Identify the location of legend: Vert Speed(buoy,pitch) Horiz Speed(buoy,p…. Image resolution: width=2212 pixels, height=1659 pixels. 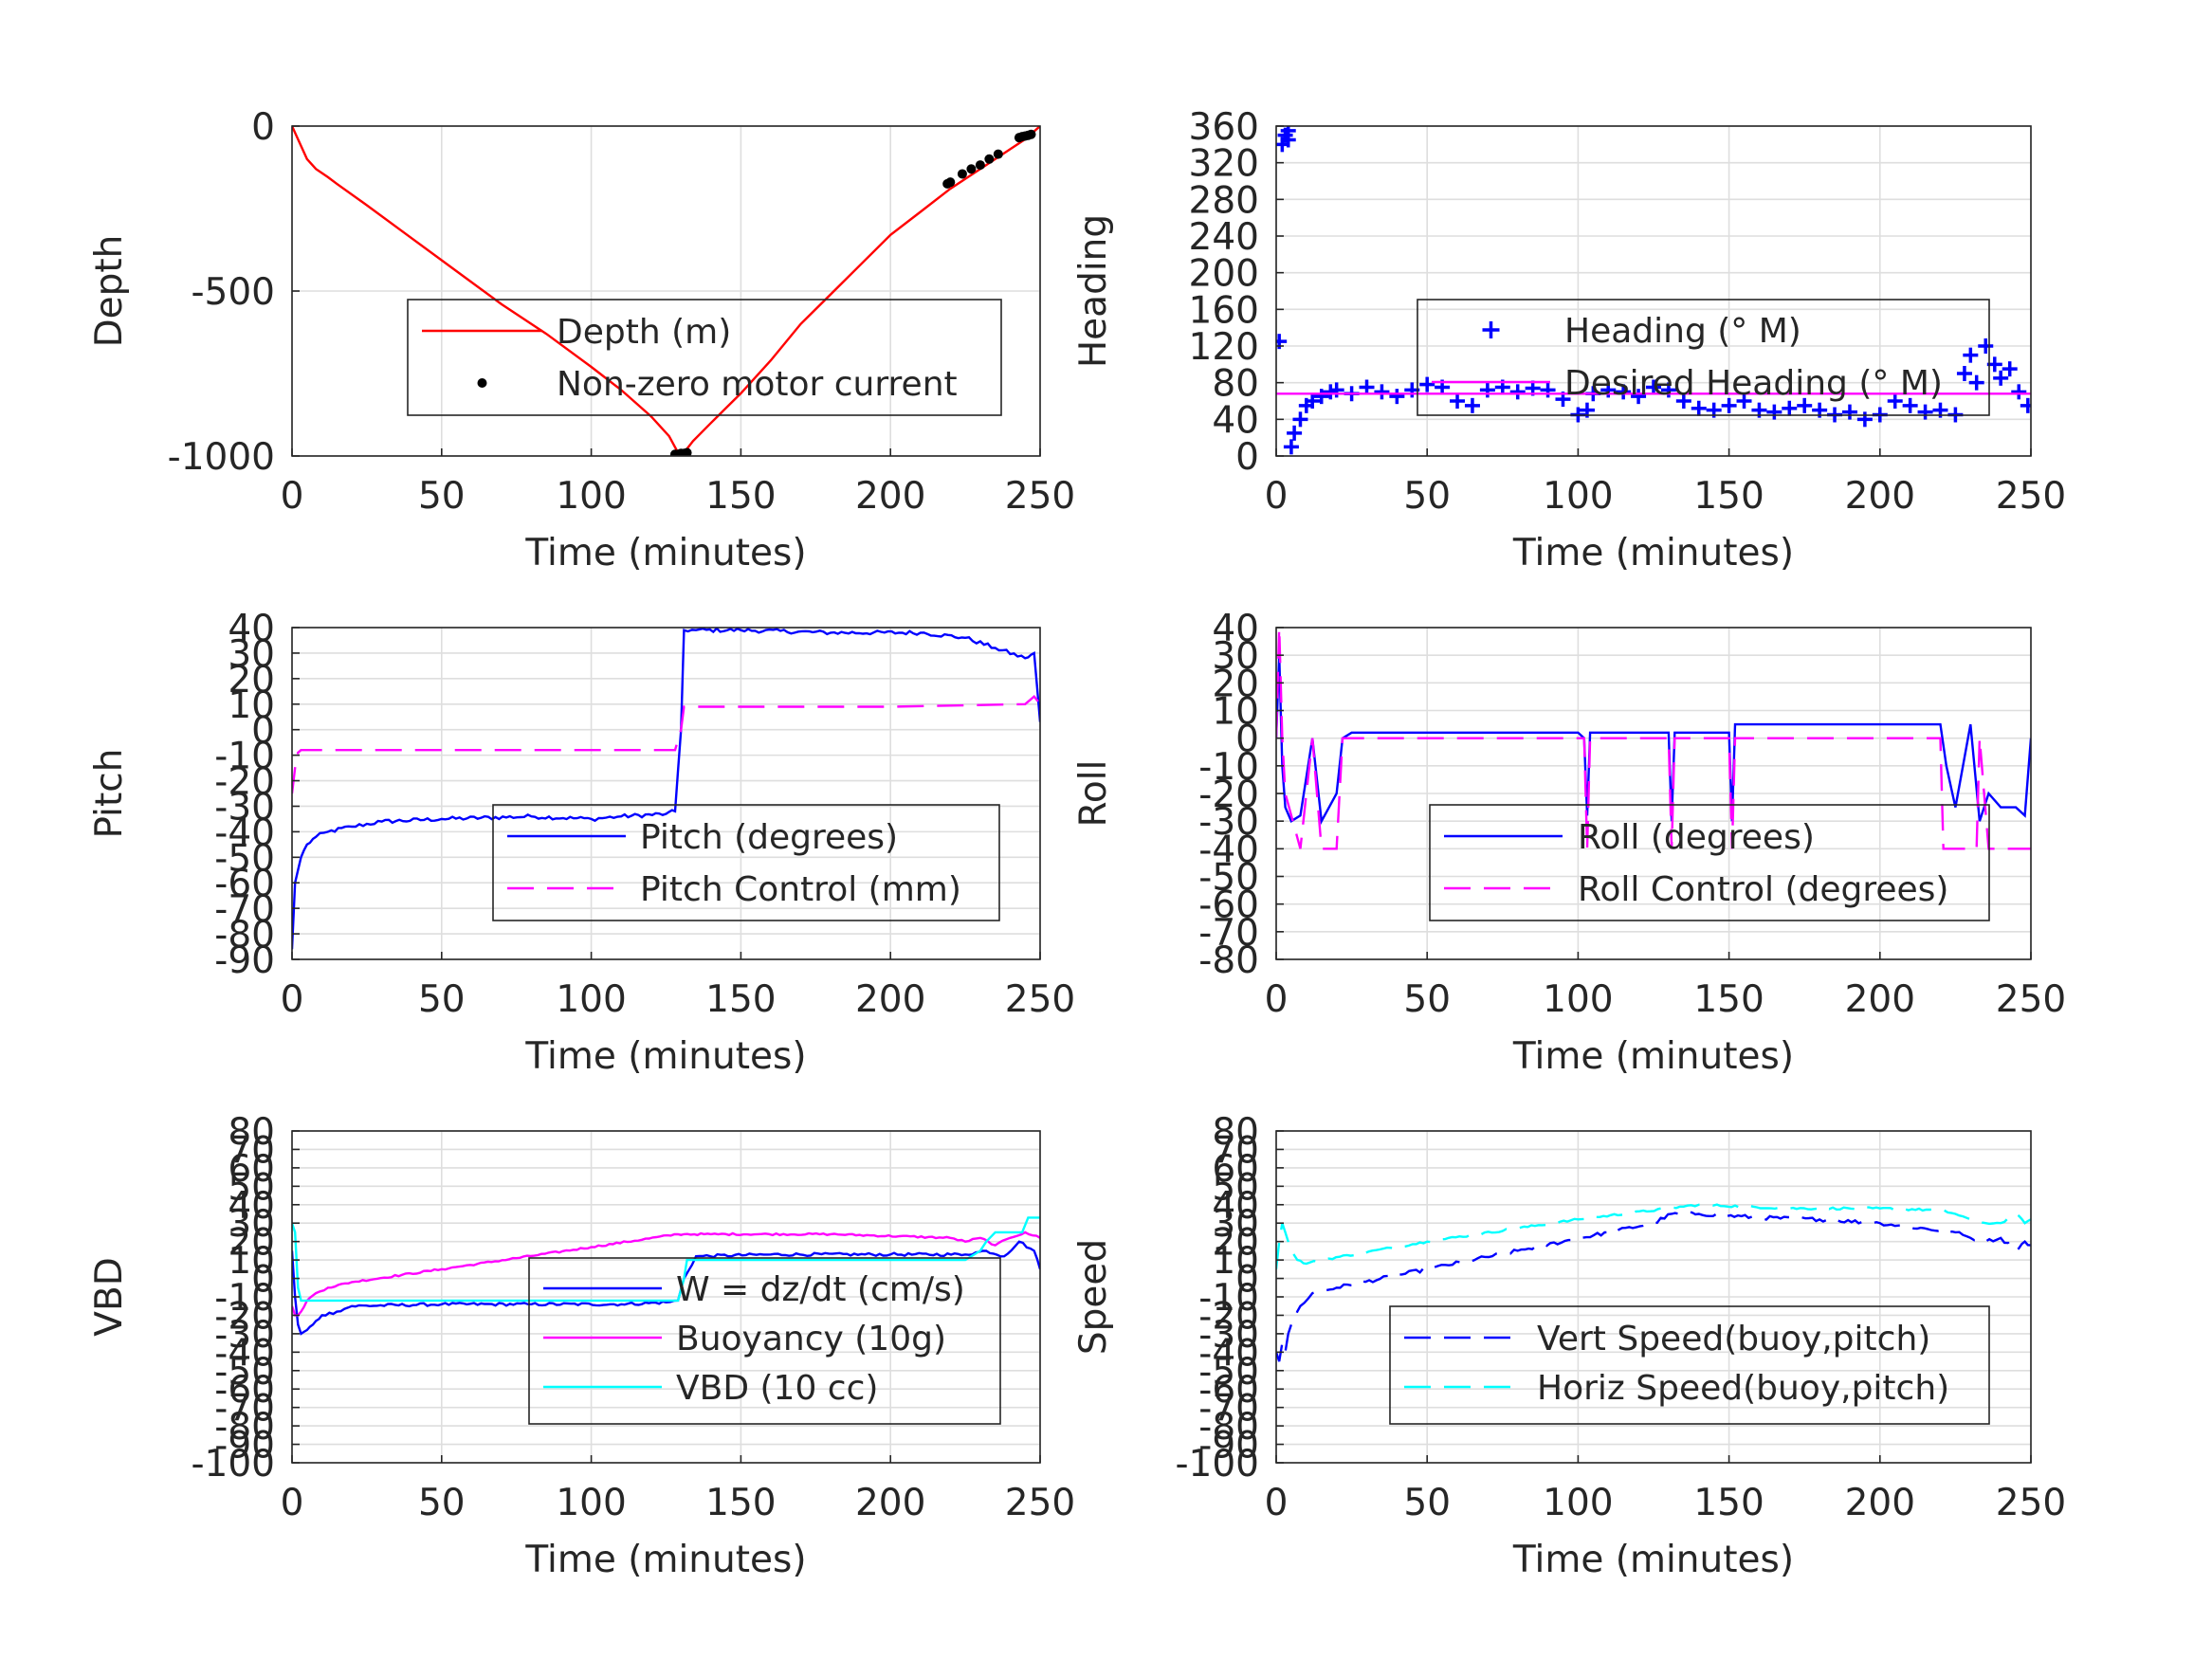
(1689, 1365).